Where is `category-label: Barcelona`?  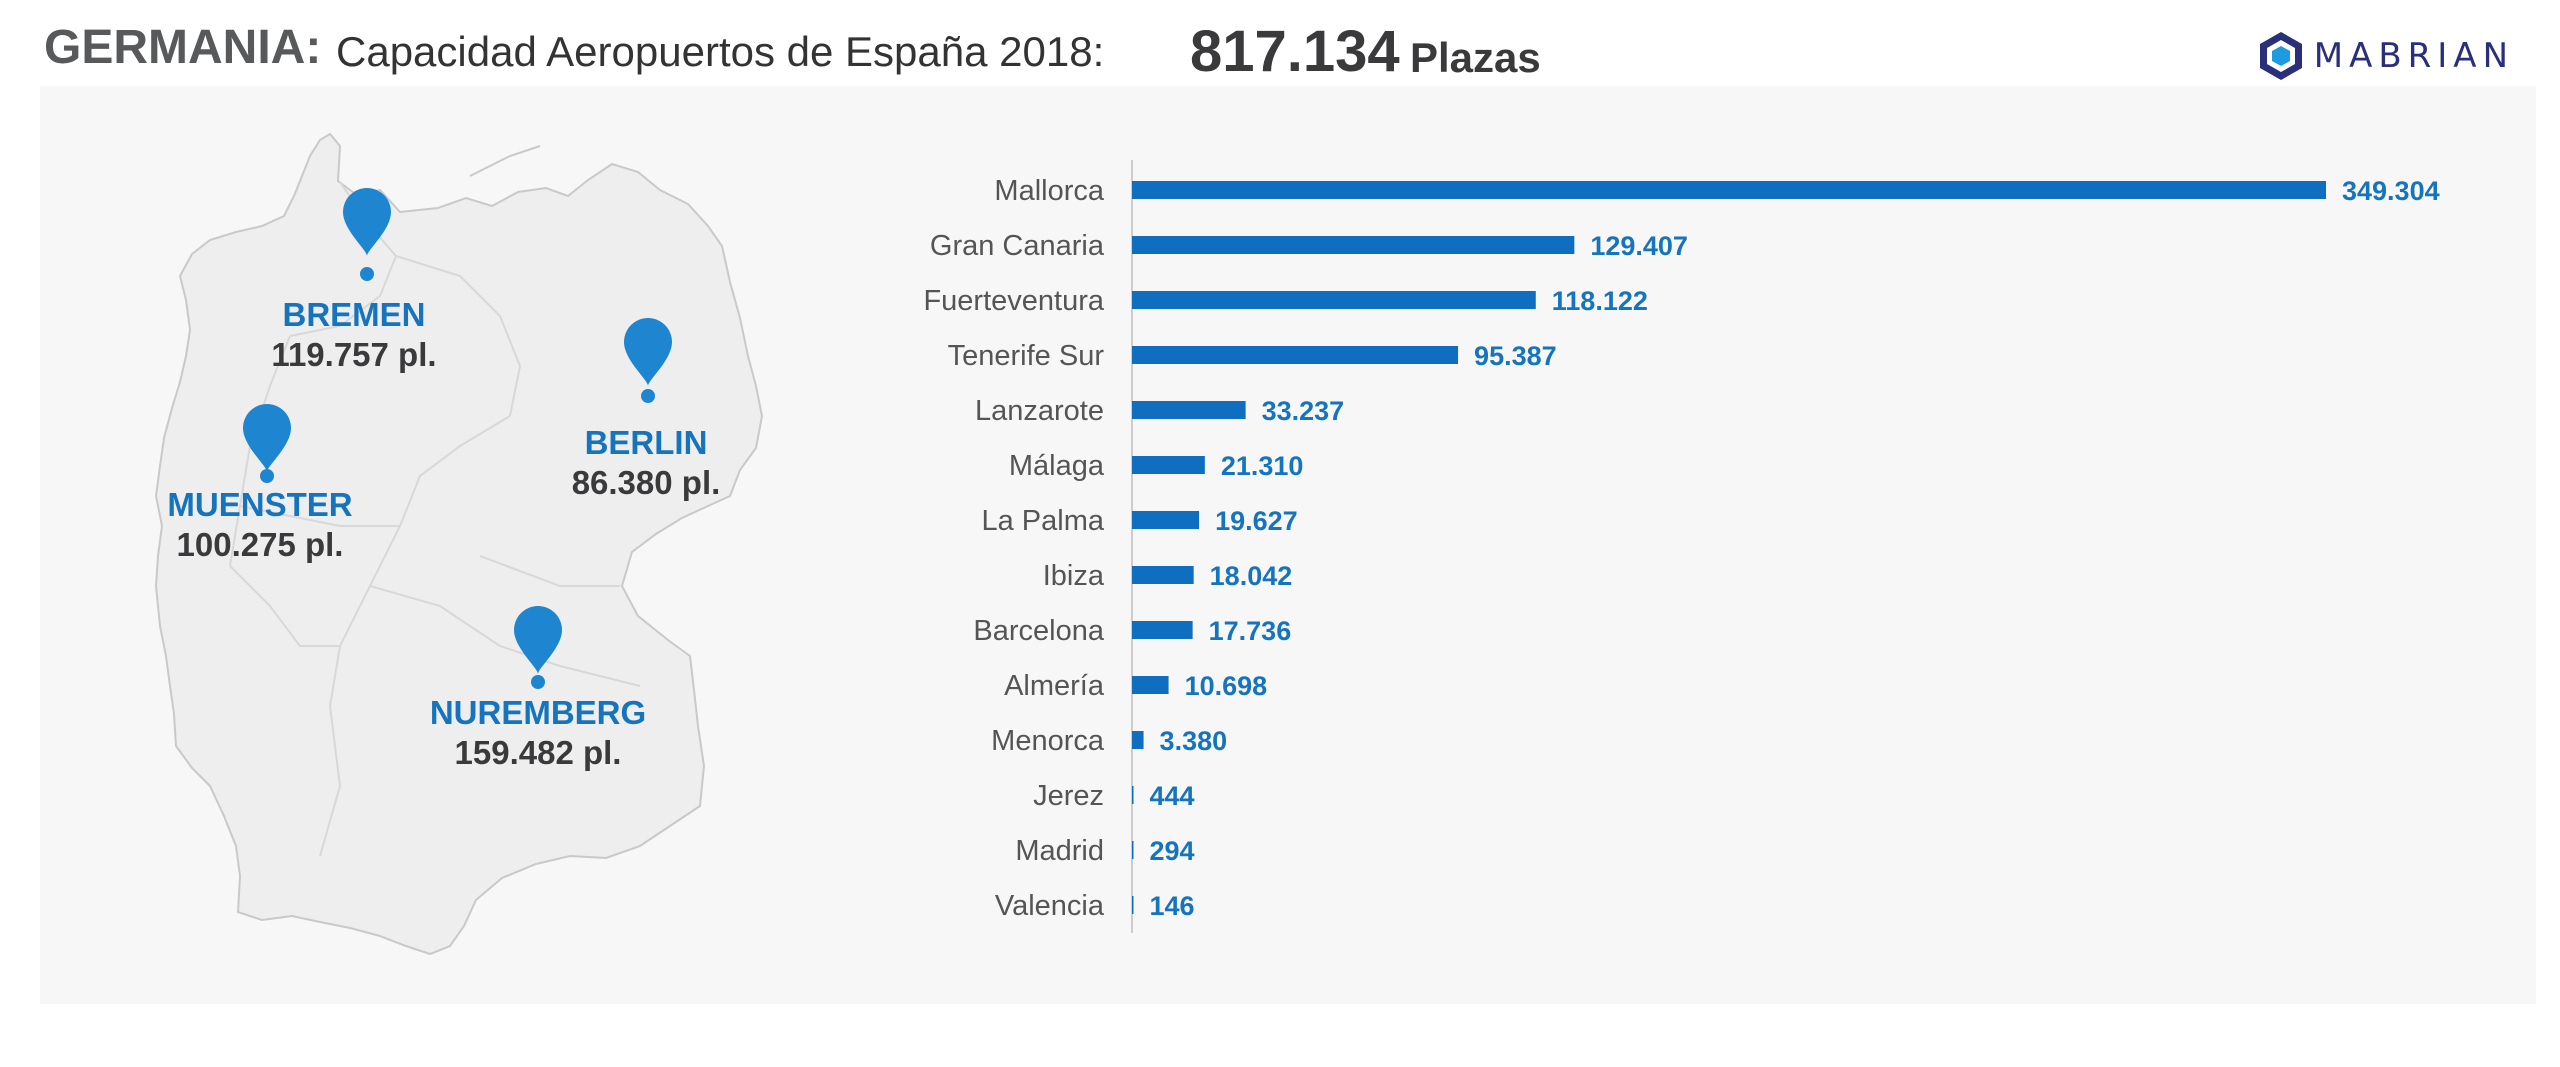
category-label: Barcelona is located at coordinates (1038, 631).